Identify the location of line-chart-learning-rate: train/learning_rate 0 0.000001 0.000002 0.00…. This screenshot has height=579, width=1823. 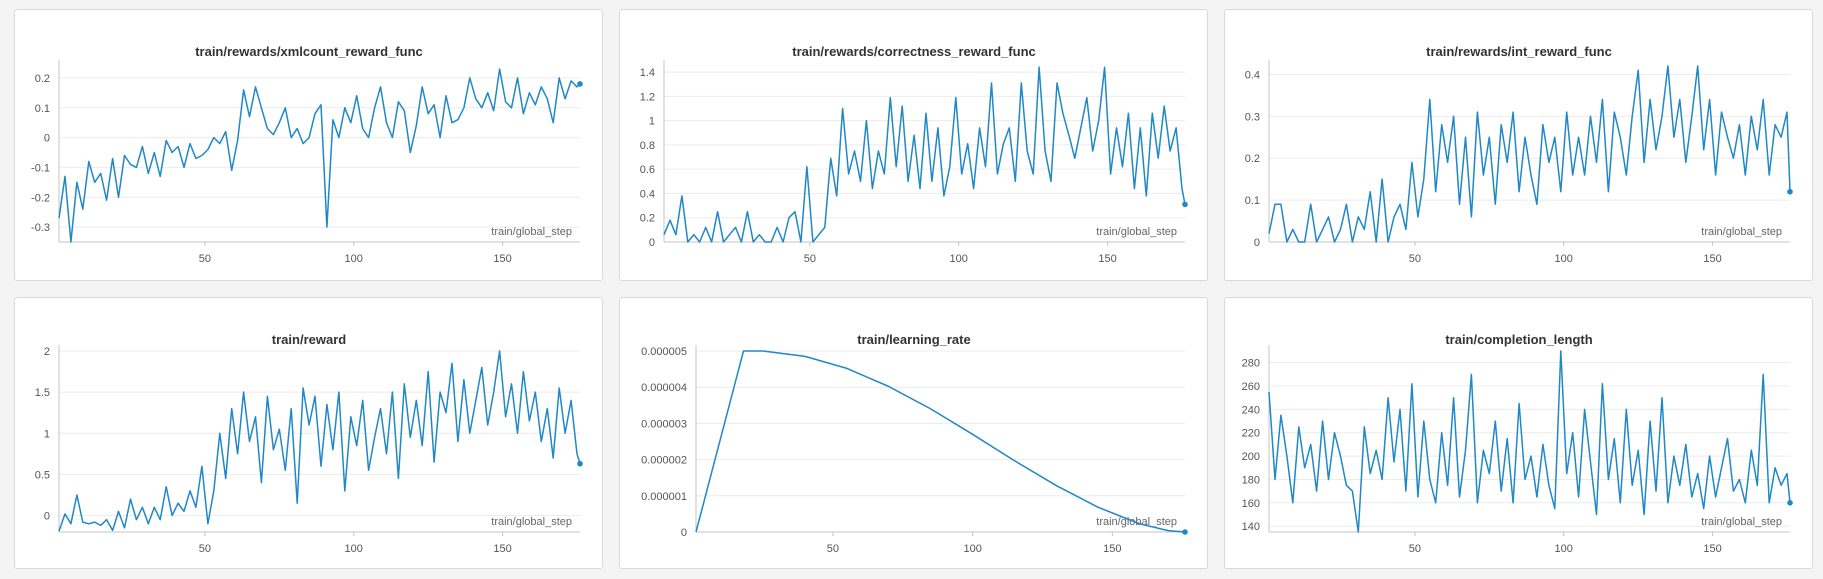
(914, 443).